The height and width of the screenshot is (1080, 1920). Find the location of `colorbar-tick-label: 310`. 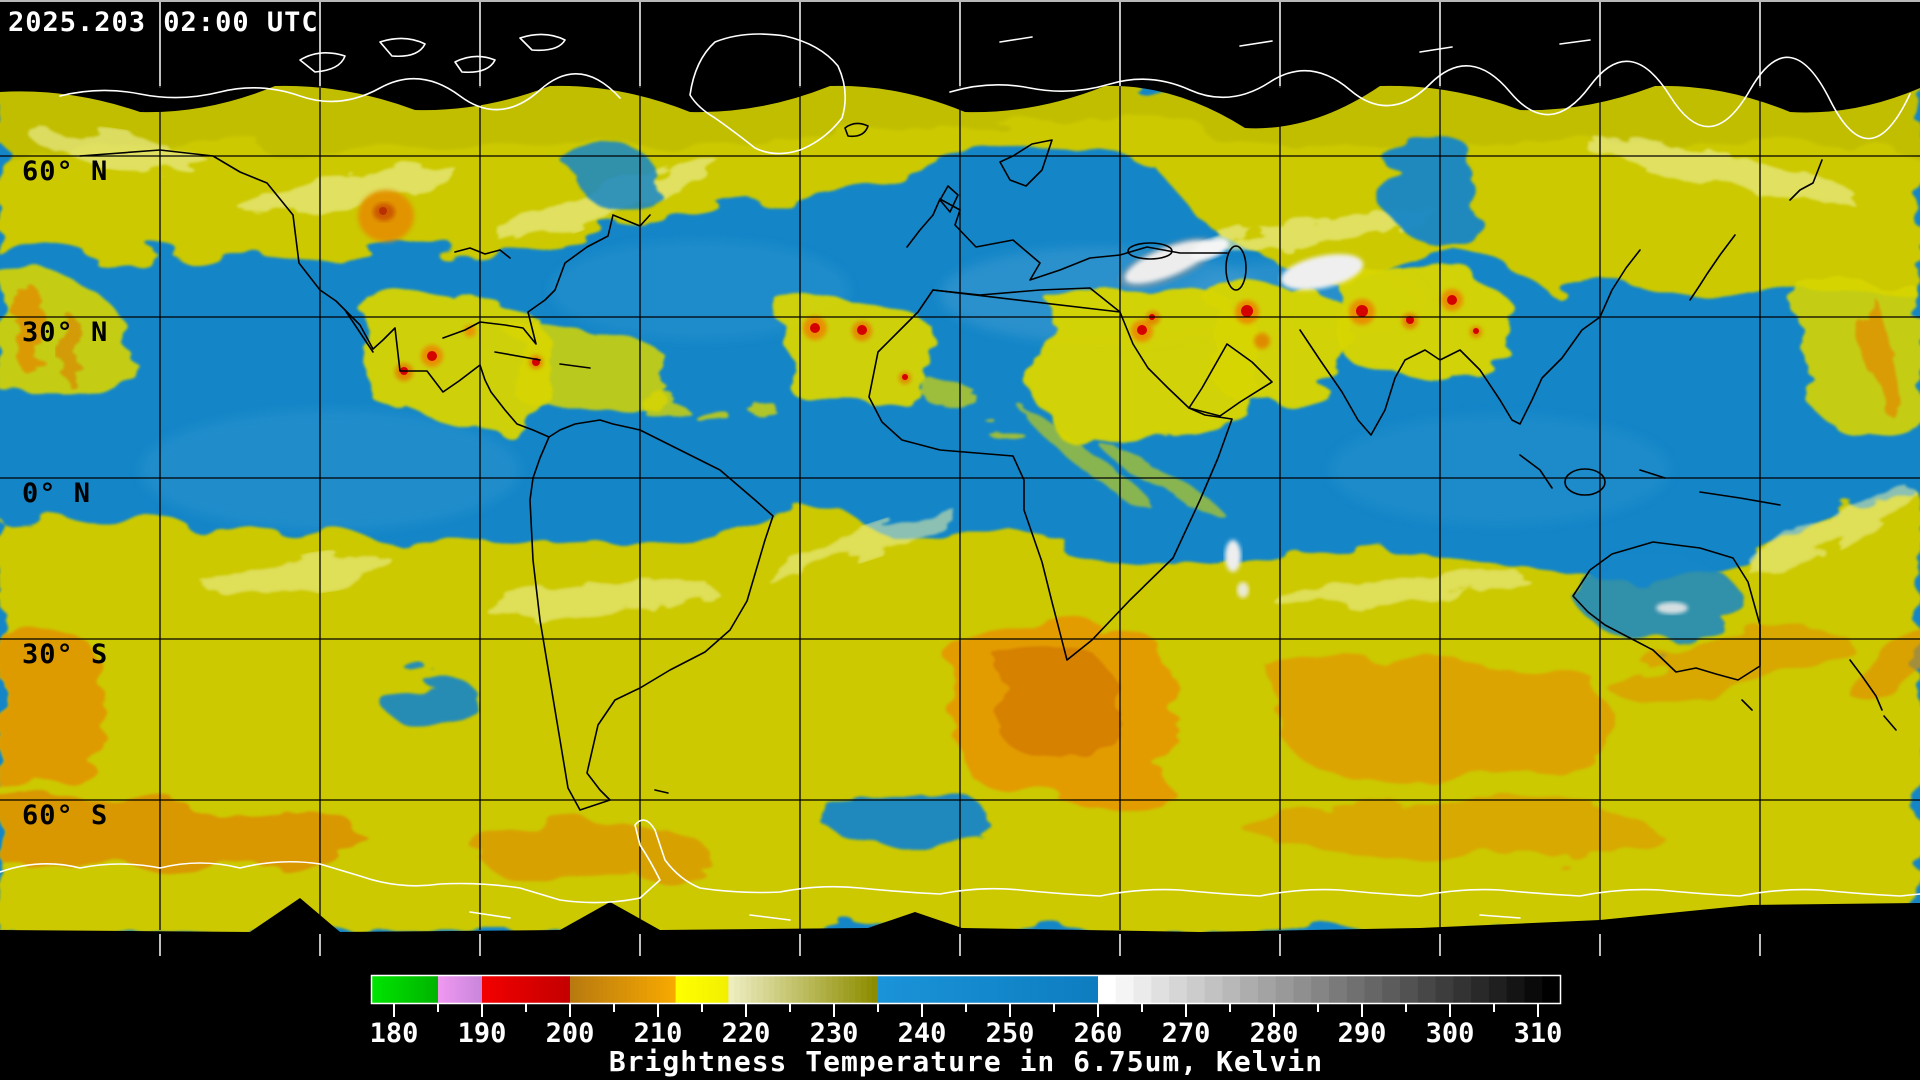

colorbar-tick-label: 310 is located at coordinates (1538, 1033).